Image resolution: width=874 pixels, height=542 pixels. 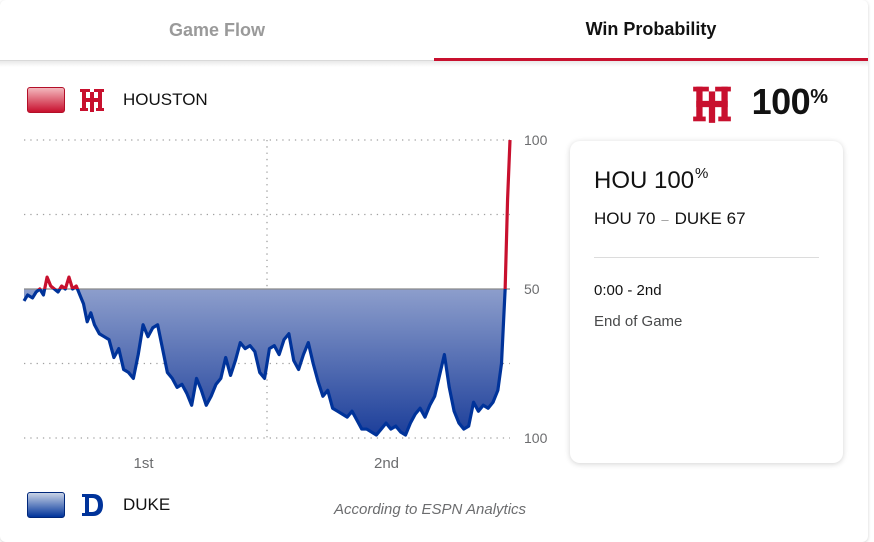 What do you see at coordinates (147, 504) in the screenshot?
I see `away-team-name: DUKE` at bounding box center [147, 504].